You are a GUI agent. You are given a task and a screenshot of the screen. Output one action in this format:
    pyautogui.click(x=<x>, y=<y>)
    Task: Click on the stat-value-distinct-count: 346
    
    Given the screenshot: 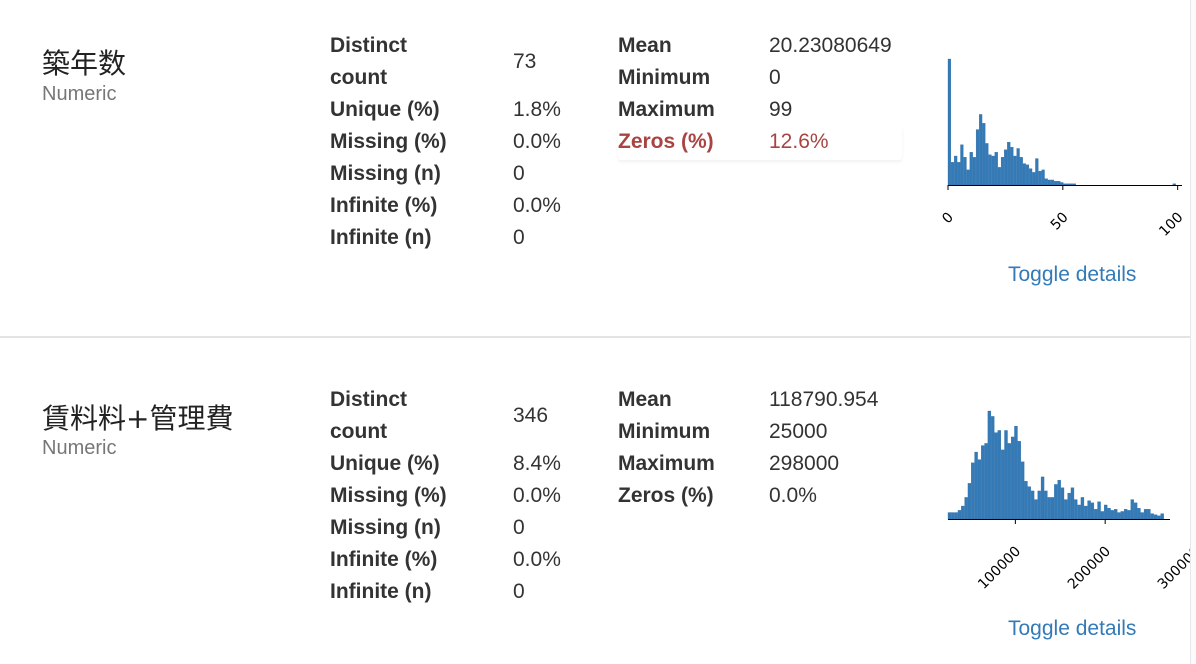 What is the action you would take?
    pyautogui.click(x=531, y=415)
    